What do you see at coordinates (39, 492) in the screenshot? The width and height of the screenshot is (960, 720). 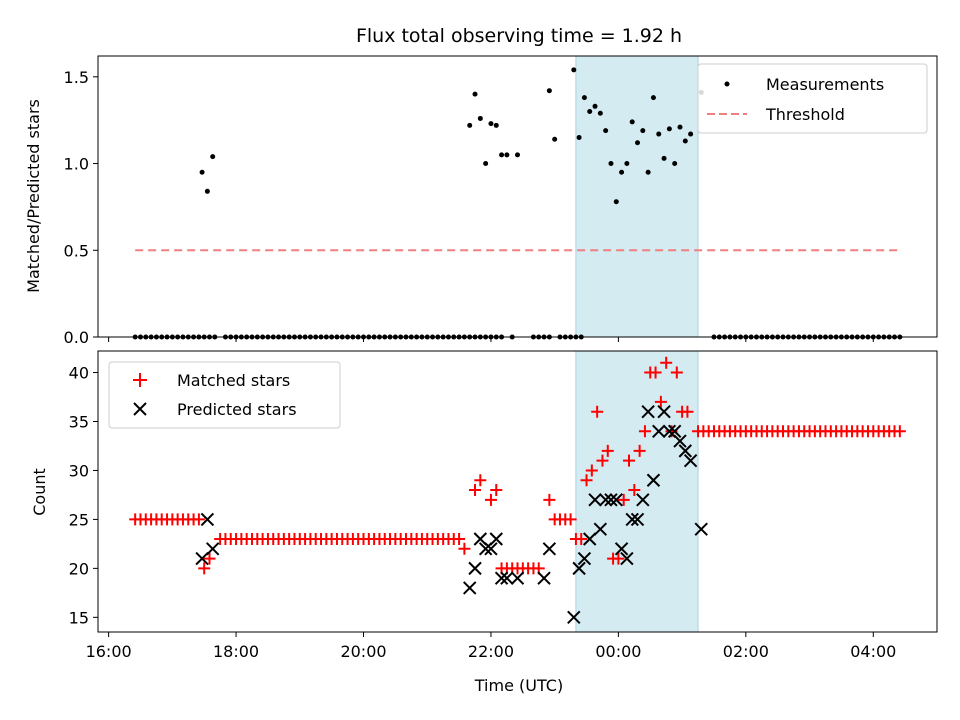 I see `bottom-panel-ylabel: Count` at bounding box center [39, 492].